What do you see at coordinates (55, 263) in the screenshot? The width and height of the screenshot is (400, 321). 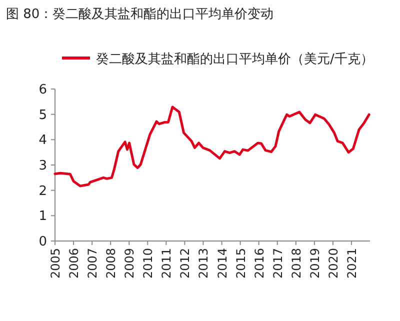 I see `x-tick-label: 2005` at bounding box center [55, 263].